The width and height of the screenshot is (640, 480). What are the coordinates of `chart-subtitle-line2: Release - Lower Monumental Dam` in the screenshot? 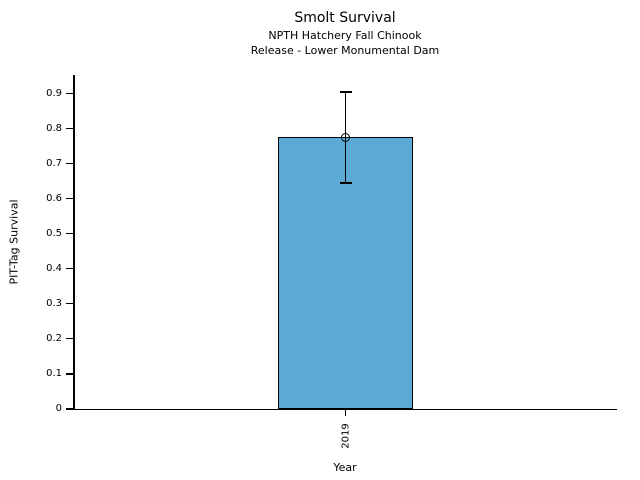 It's located at (345, 50).